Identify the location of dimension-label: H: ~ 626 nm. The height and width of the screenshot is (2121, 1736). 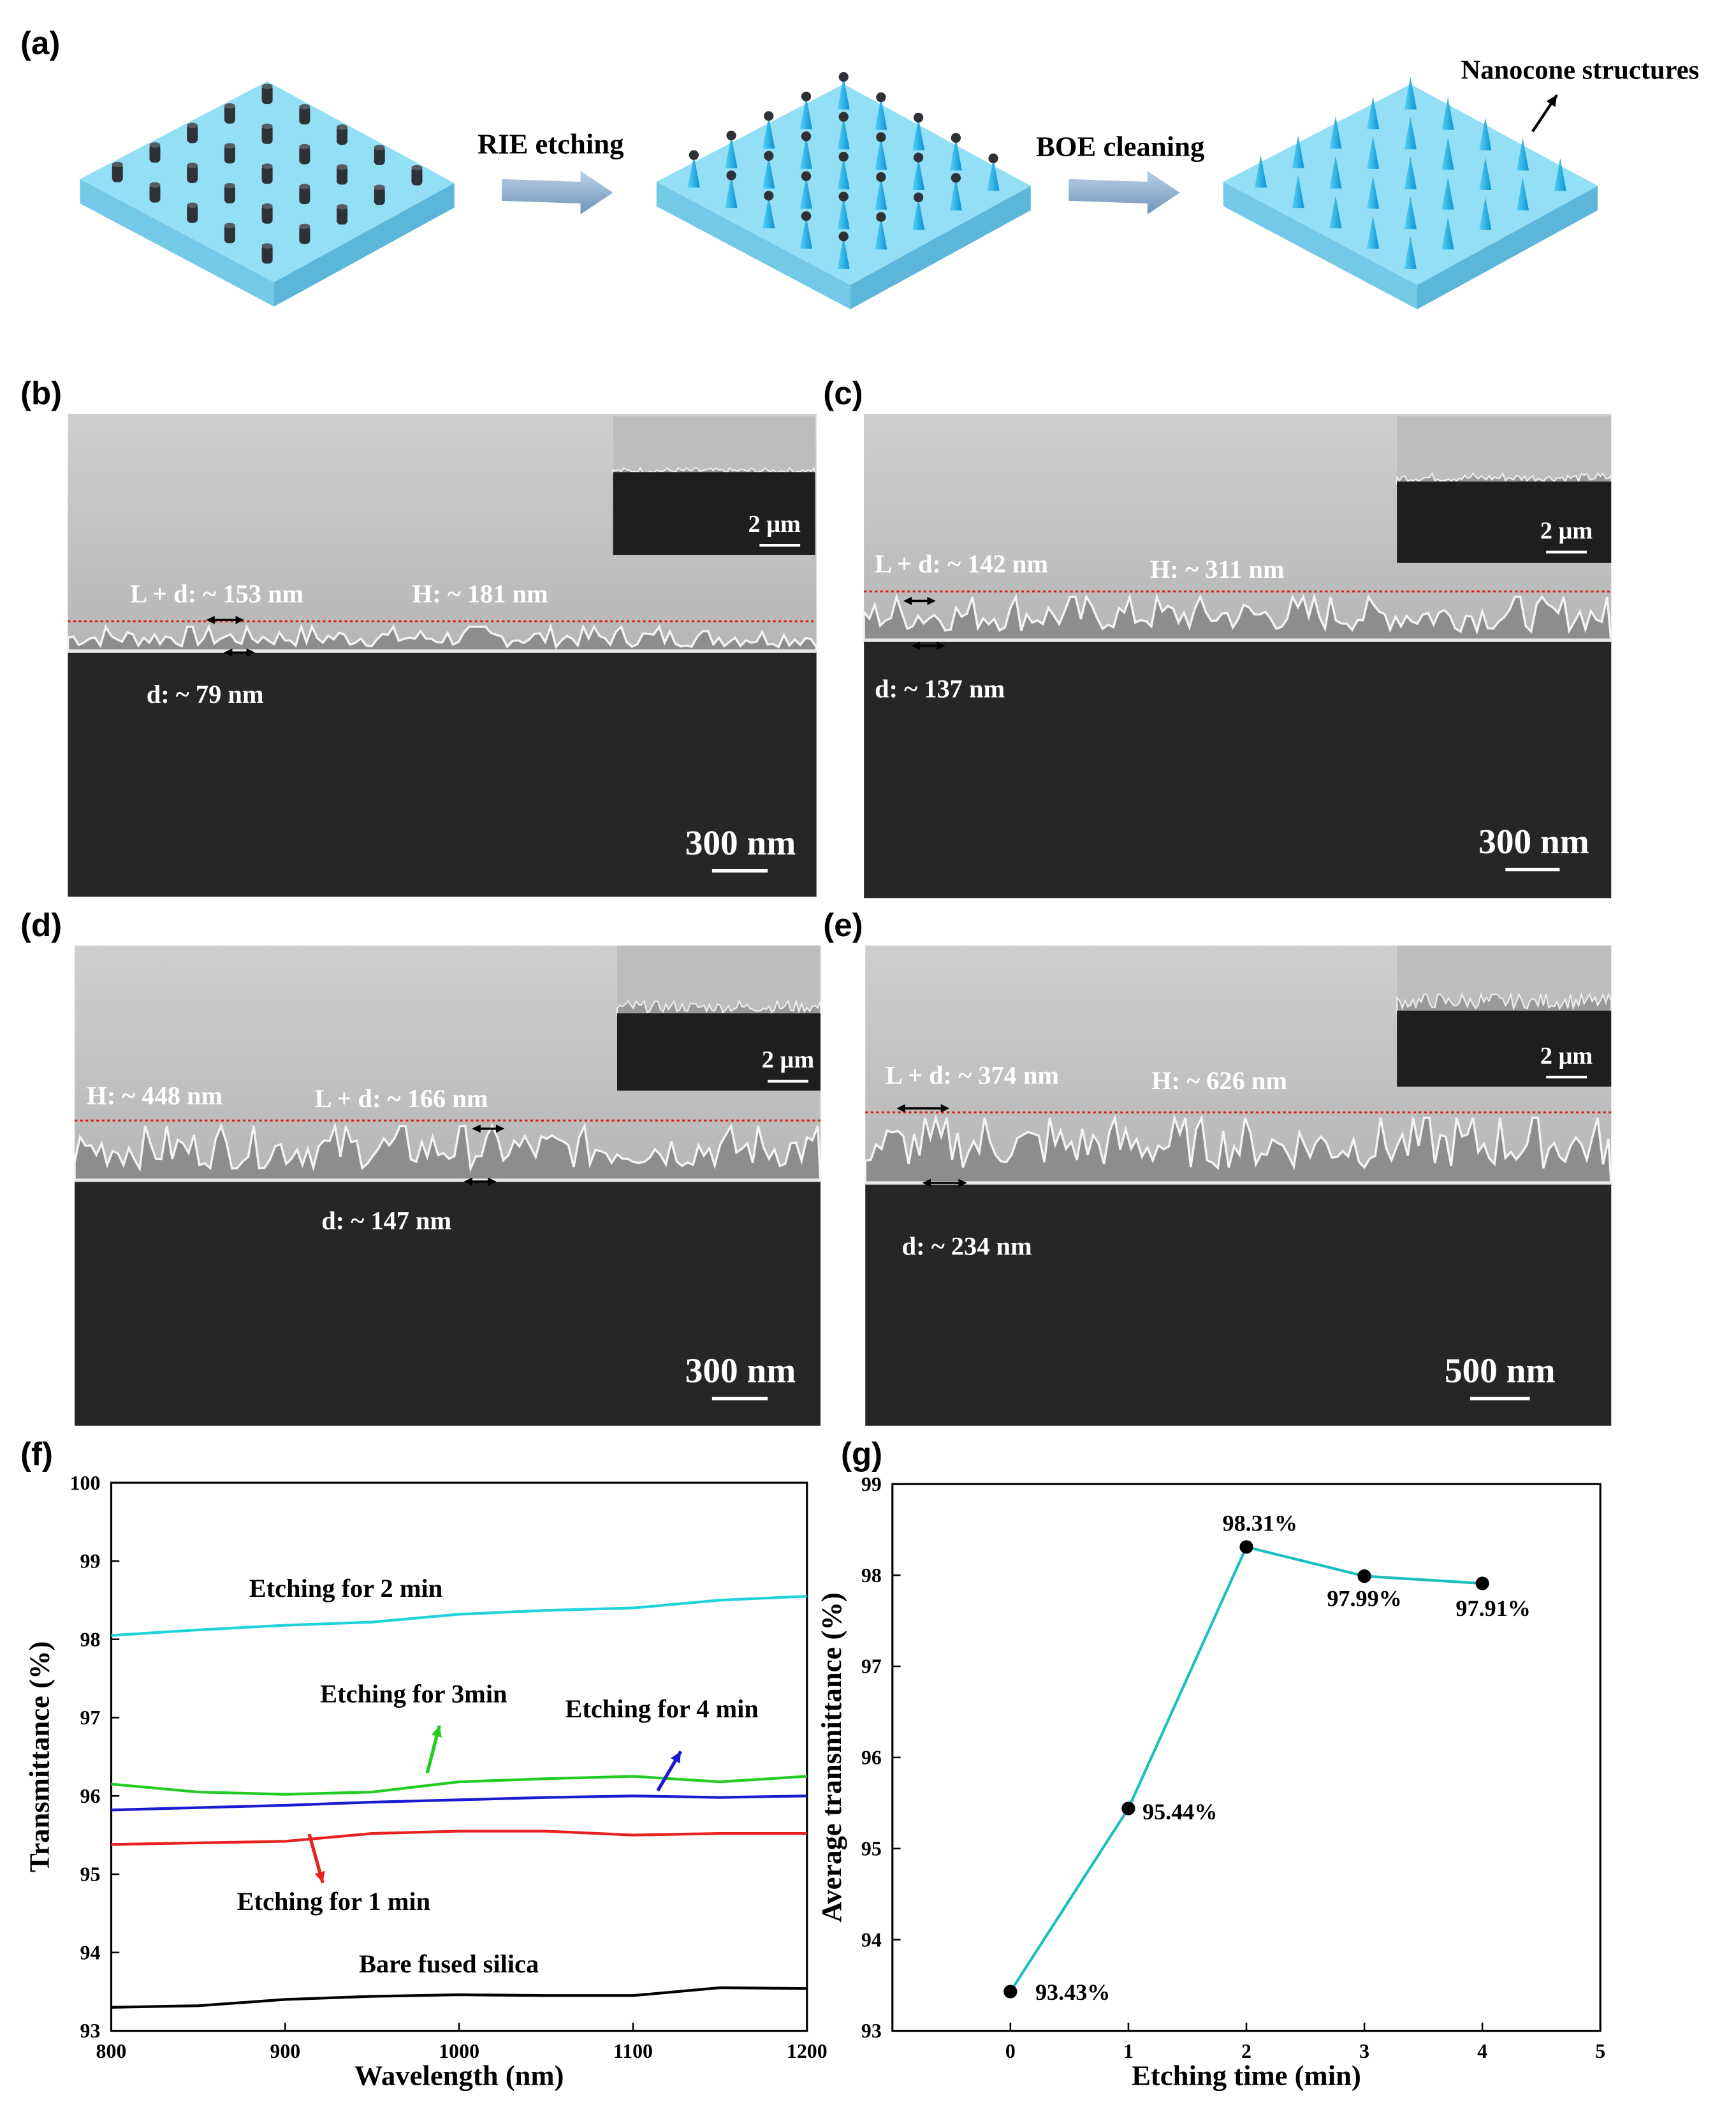
(1219, 1080).